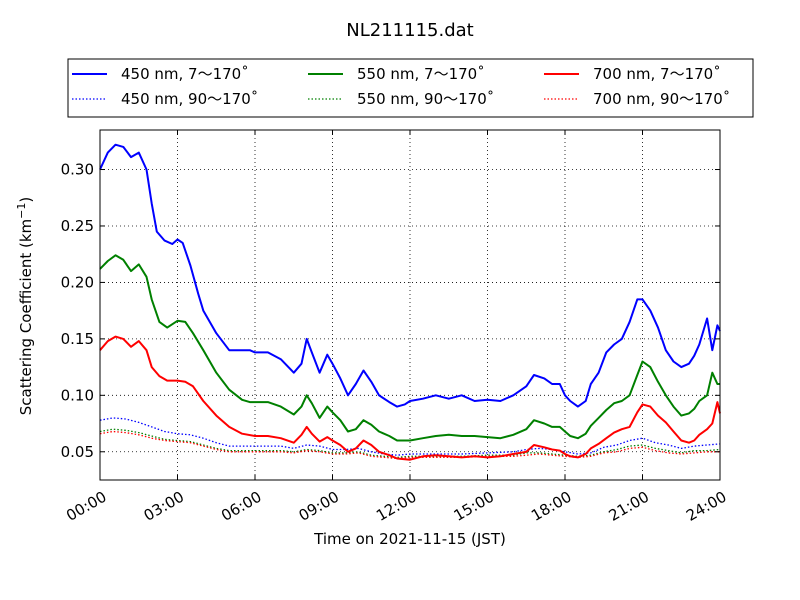  Describe the element at coordinates (425, 99) in the screenshot. I see `legend-label: 550 nm, 90～170˚` at that location.